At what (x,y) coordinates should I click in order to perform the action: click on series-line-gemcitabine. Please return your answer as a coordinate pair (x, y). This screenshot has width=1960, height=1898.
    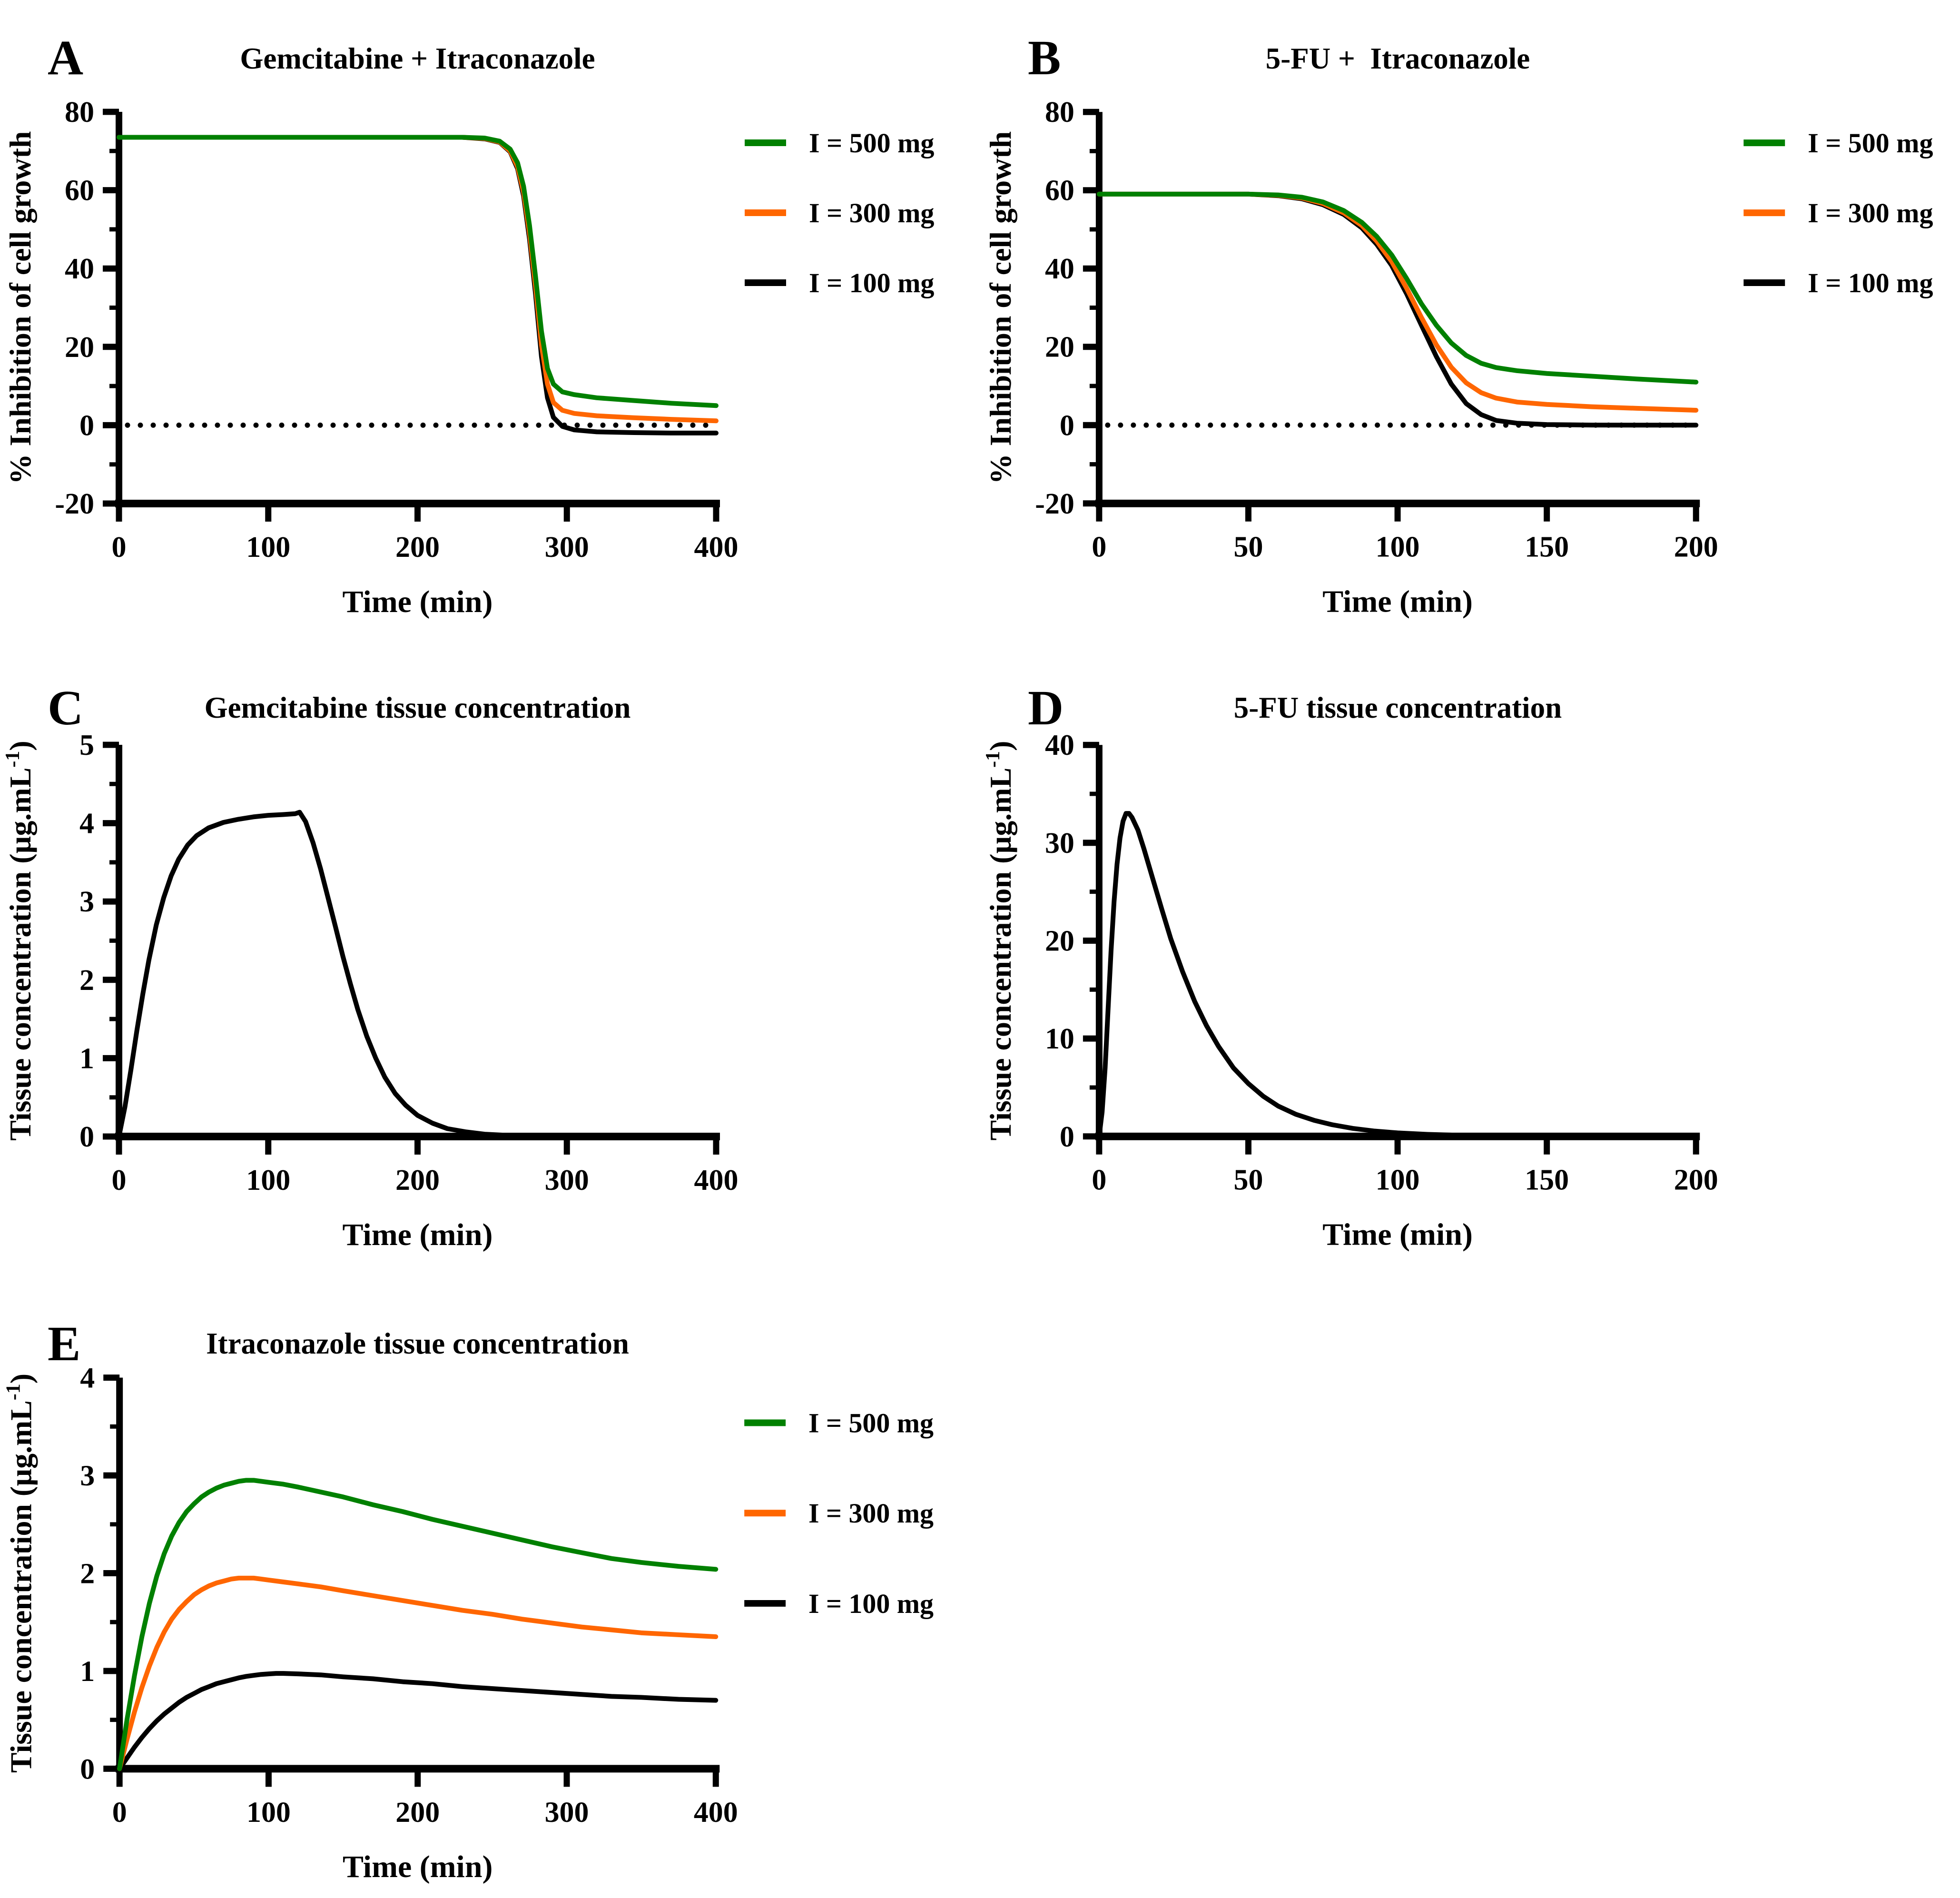
    Looking at the image, I should click on (418, 975).